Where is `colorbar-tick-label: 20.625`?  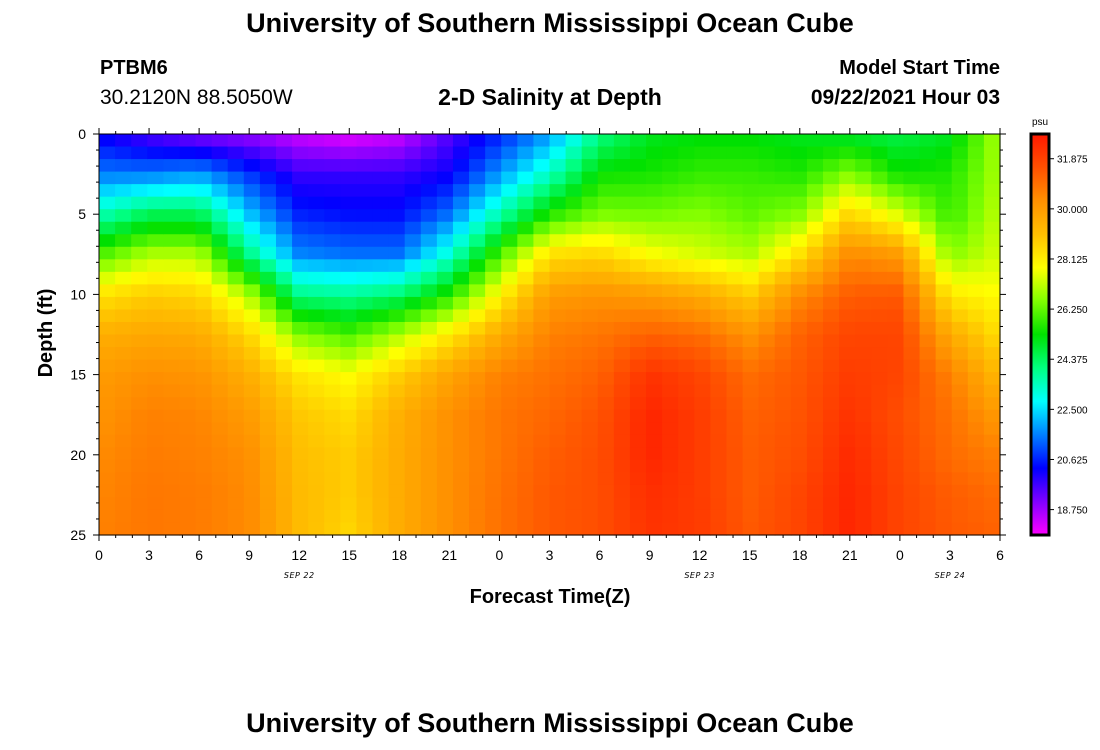 colorbar-tick-label: 20.625 is located at coordinates (1072, 460).